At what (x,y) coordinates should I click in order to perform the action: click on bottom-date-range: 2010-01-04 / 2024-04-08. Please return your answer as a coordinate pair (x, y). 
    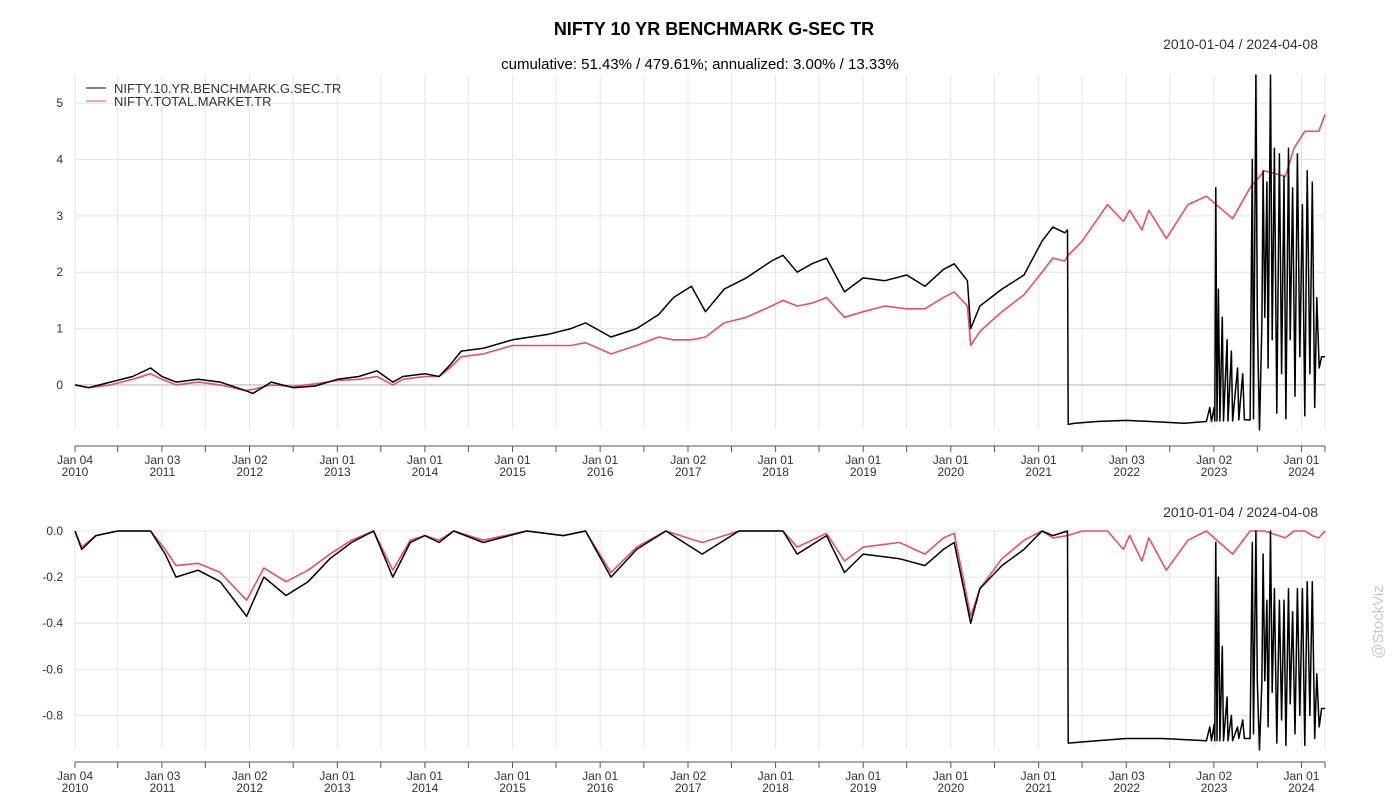
    Looking at the image, I should click on (1240, 512).